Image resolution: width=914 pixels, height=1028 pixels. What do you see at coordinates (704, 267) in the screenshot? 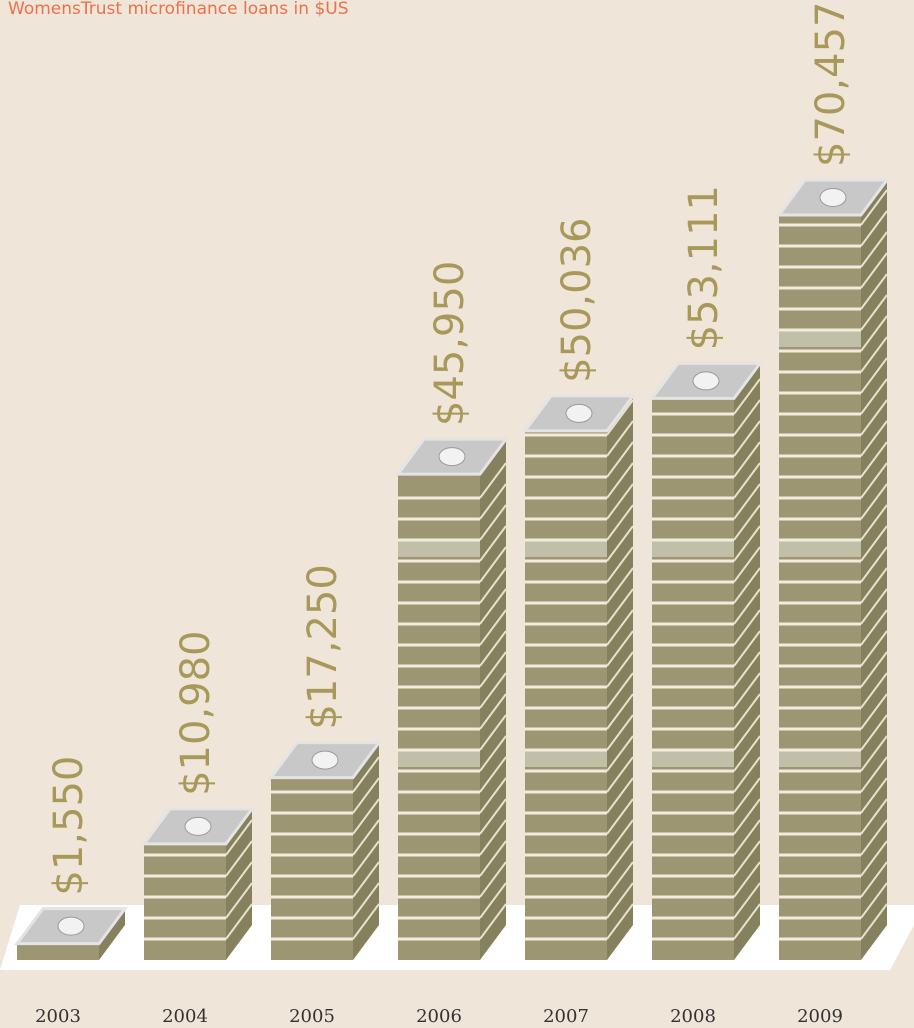
I see `value-label: $53,111` at bounding box center [704, 267].